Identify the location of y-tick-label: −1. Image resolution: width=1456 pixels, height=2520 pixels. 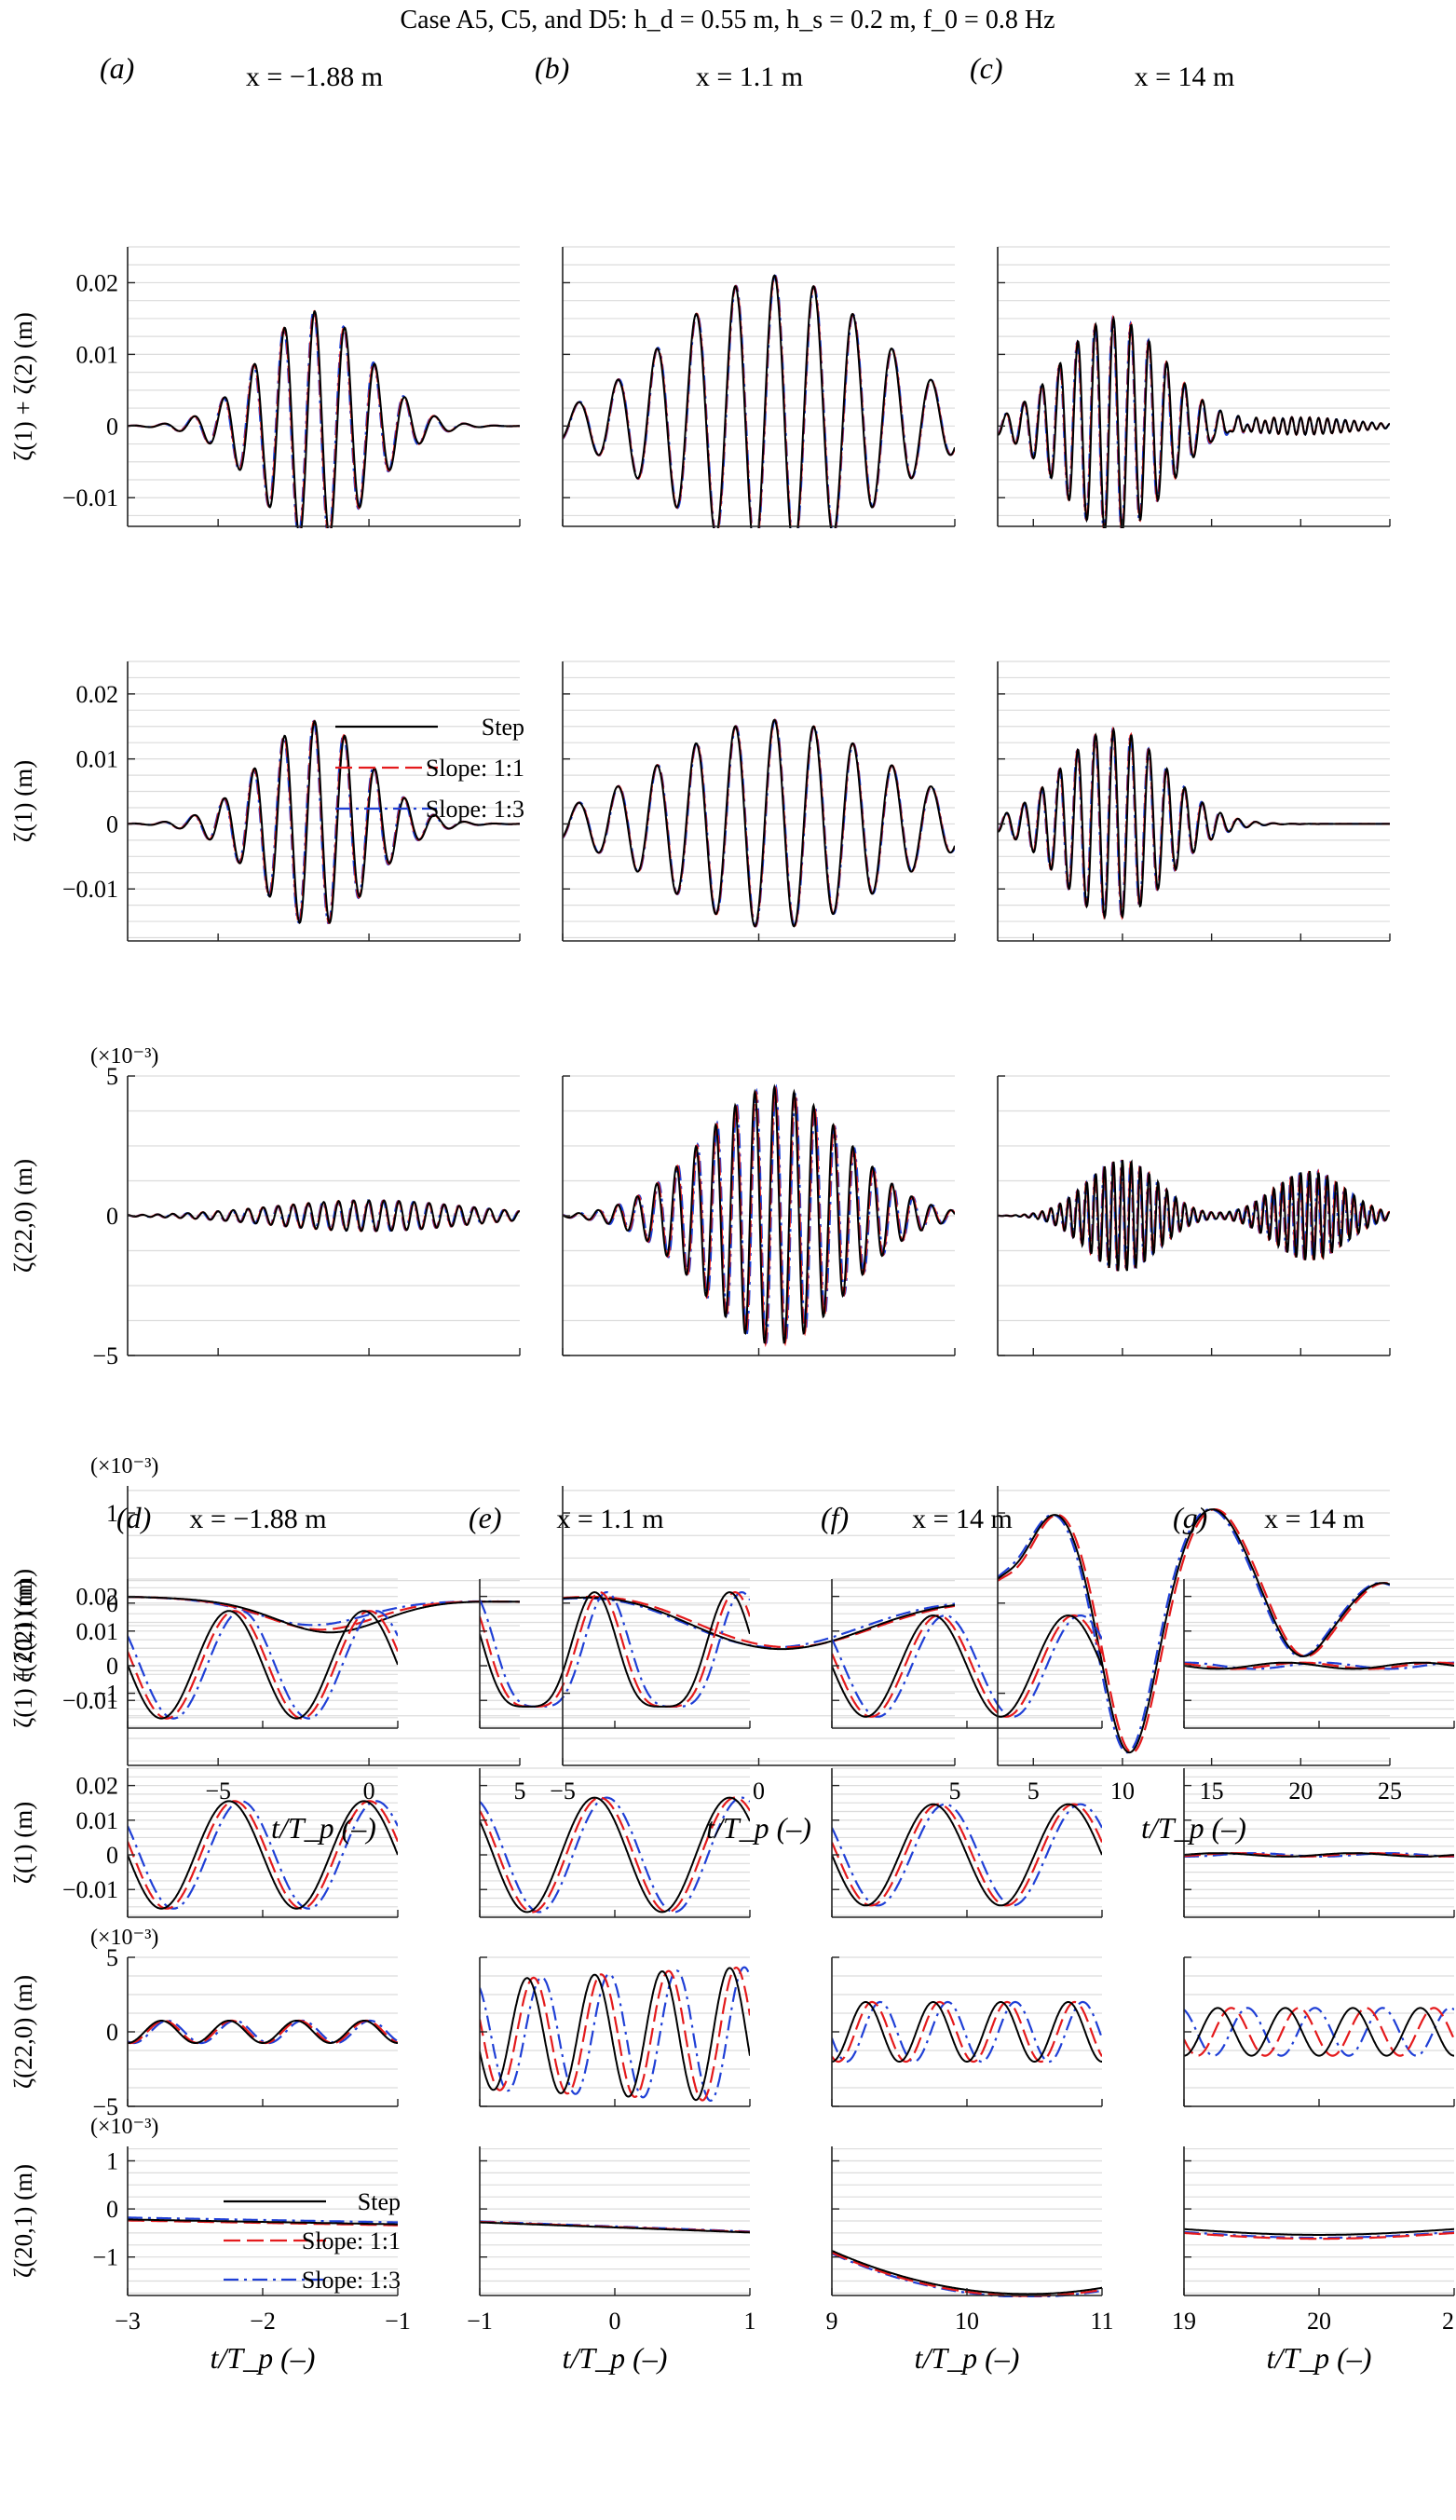
(105, 1694).